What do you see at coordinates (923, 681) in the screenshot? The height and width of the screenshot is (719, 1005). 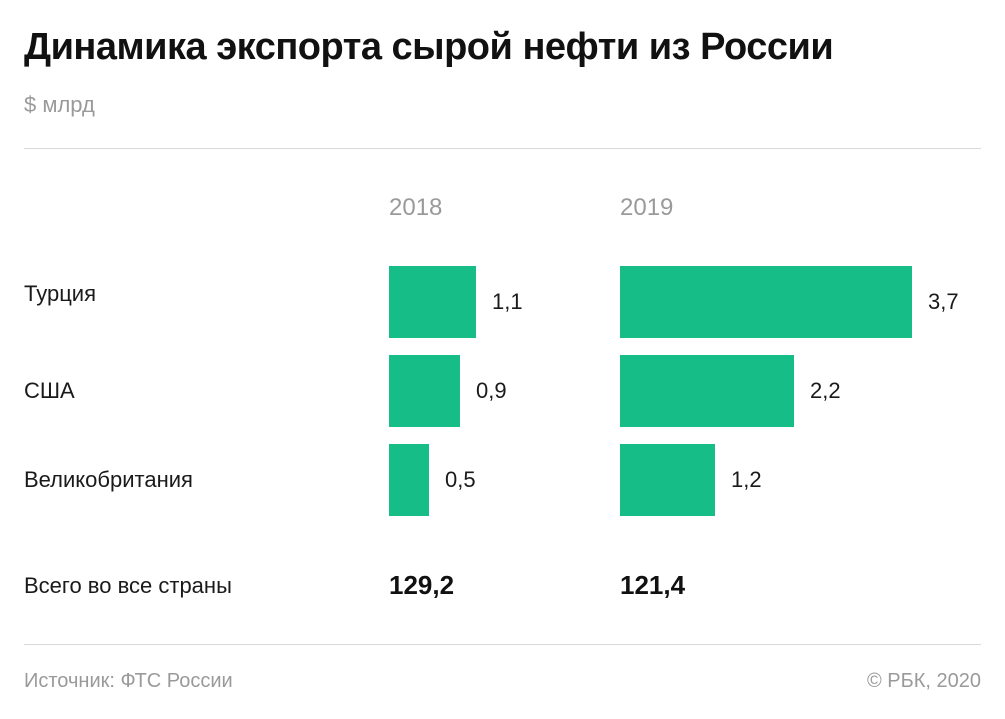 I see `copyright-note: © РБК, 2020` at bounding box center [923, 681].